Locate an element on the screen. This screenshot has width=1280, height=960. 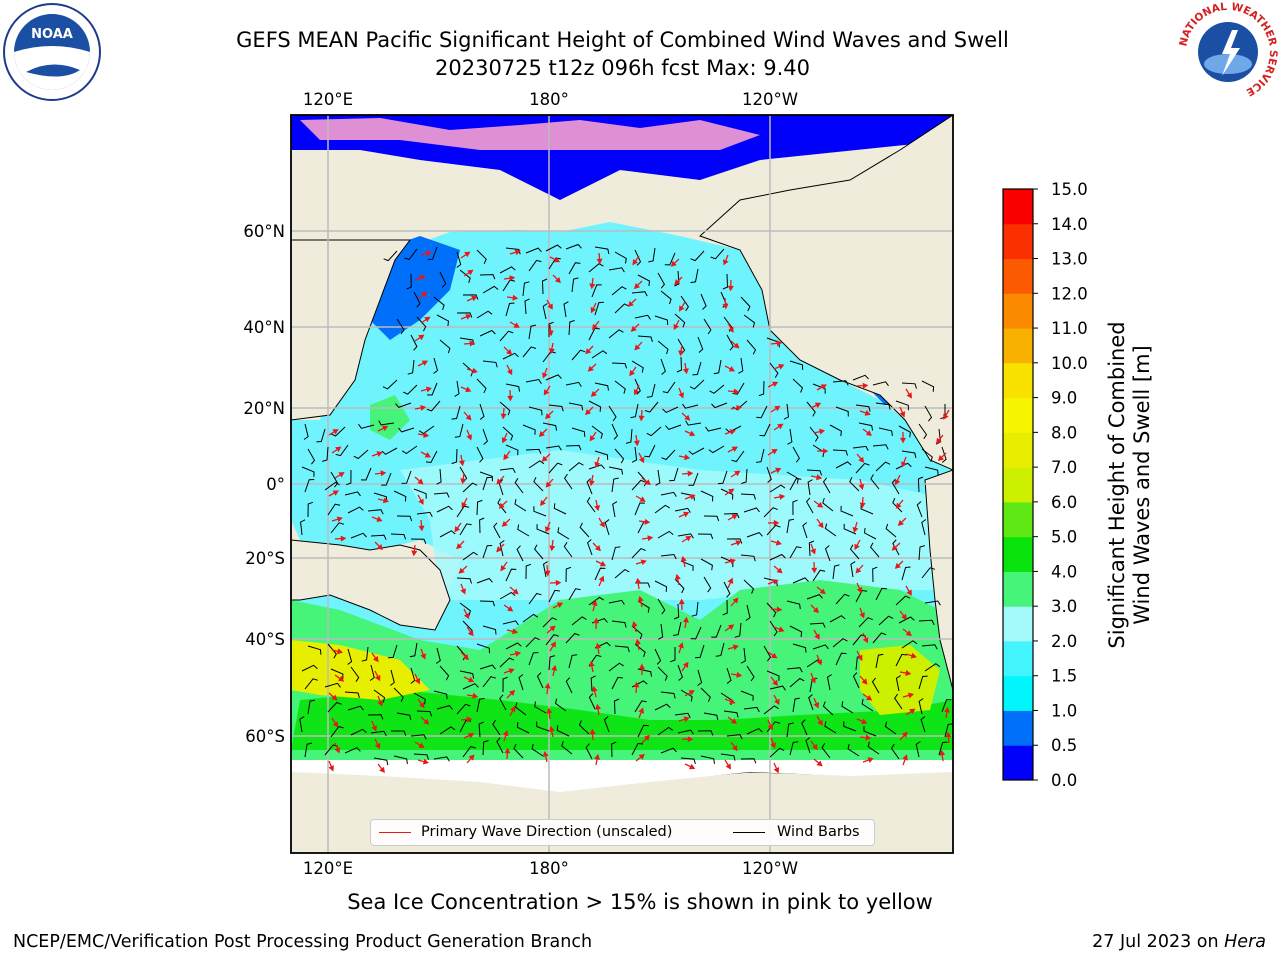
colorbar-tick-label: 13.0 is located at coordinates (1069, 259).